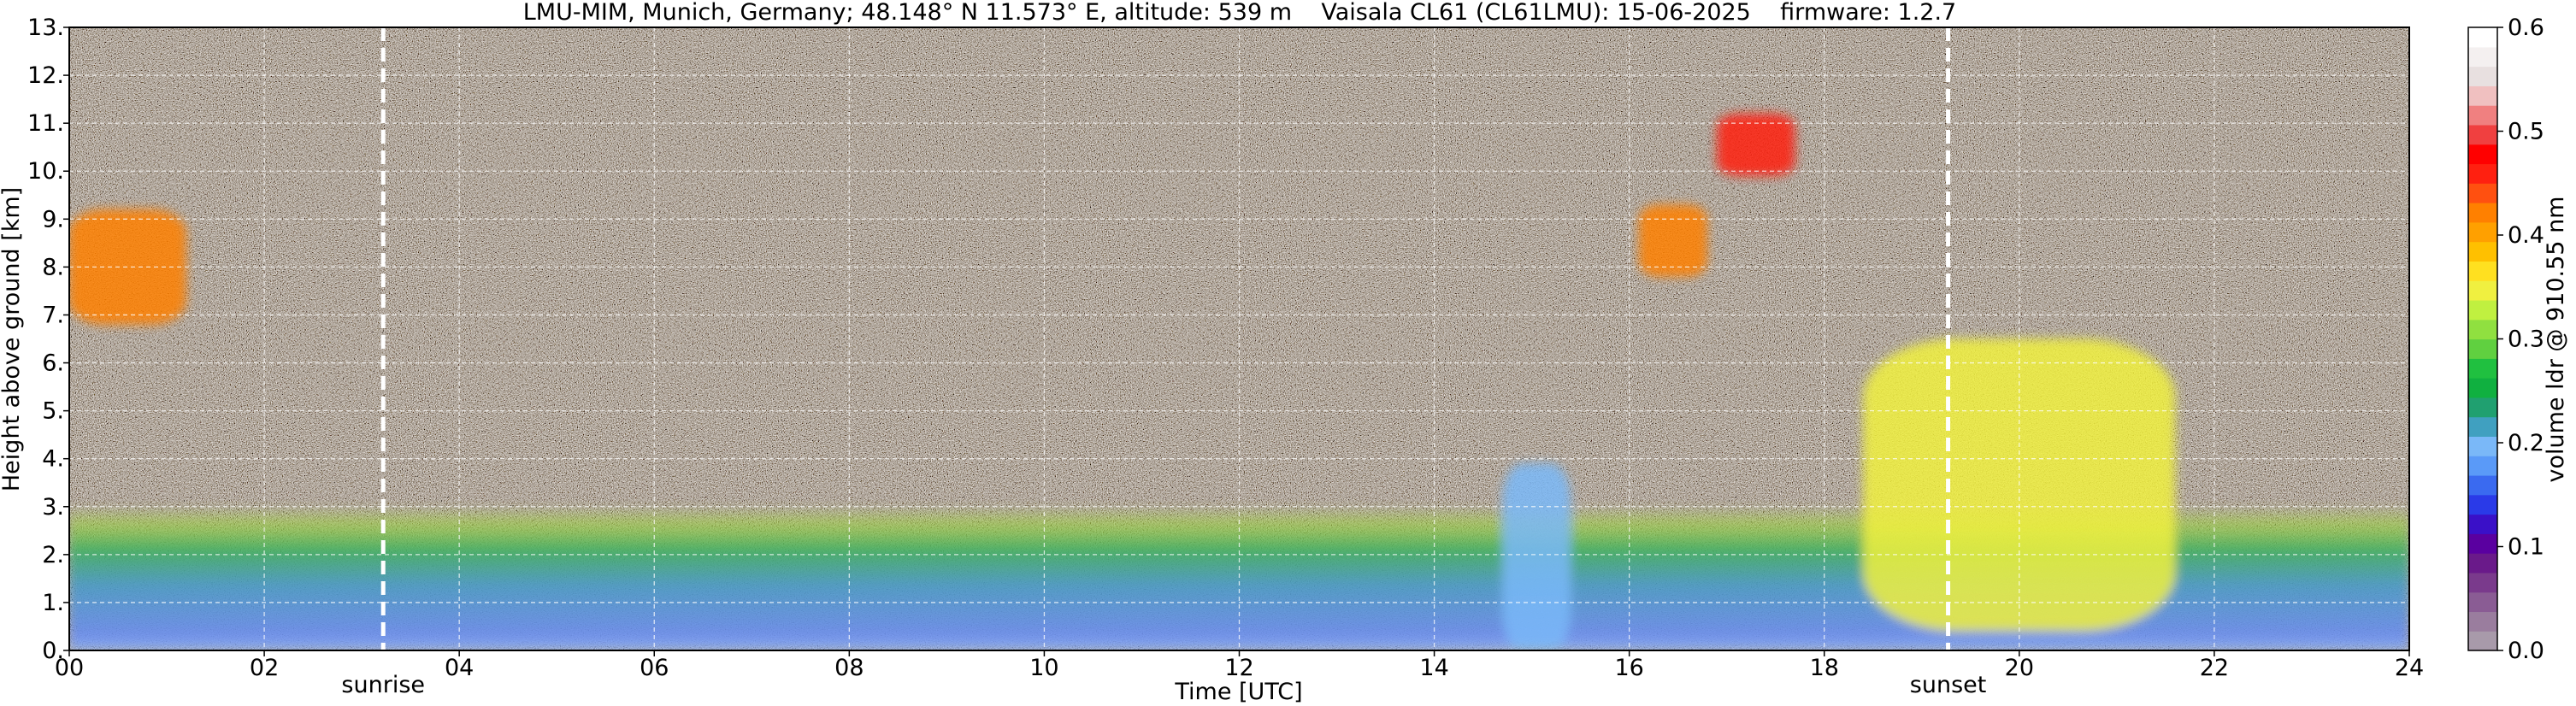 The height and width of the screenshot is (706, 2576). What do you see at coordinates (53, 219) in the screenshot?
I see `y-tick-label: 9.` at bounding box center [53, 219].